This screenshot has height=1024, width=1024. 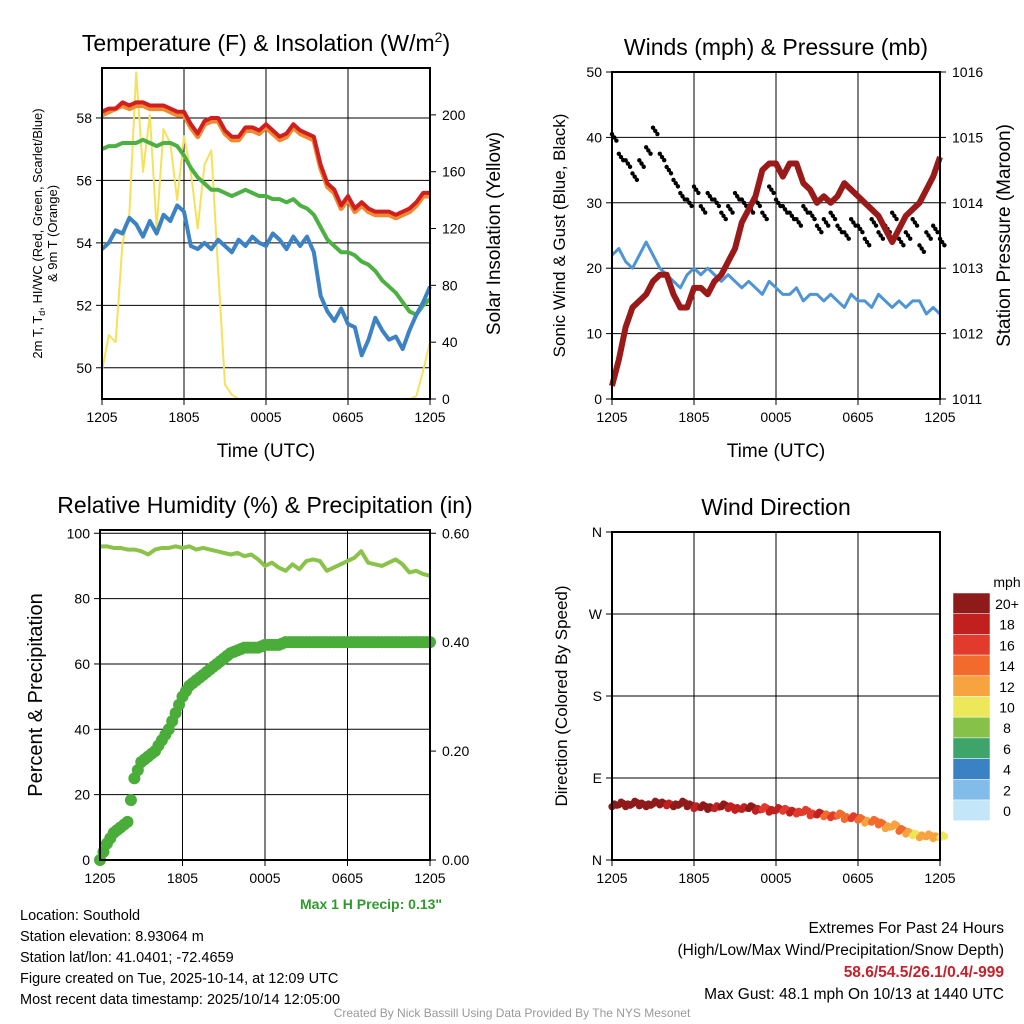 I want to click on y-axis-label-rest: , HI/WC (Red, Green, Scarlet/Blue), so click(x=37, y=209).